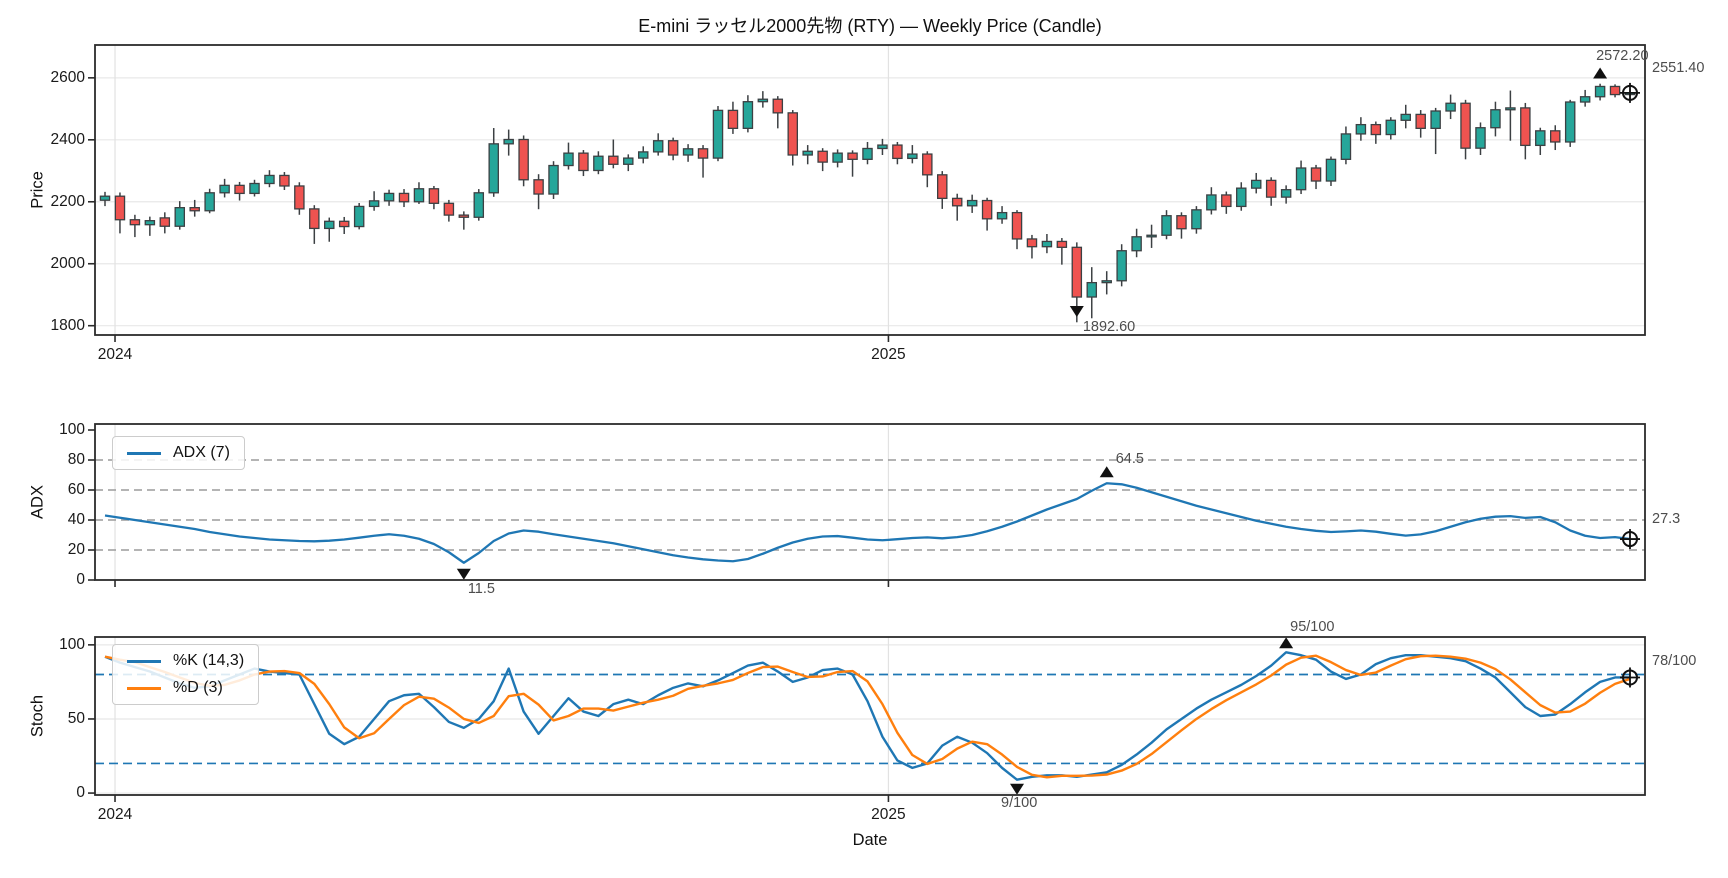 The height and width of the screenshot is (878, 1728). What do you see at coordinates (867, 523) in the screenshot?
I see `adx-line` at bounding box center [867, 523].